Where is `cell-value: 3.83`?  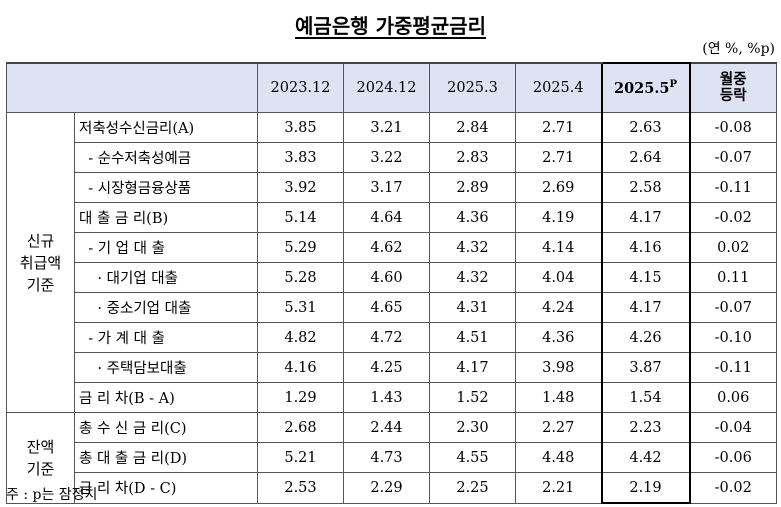
cell-value: 3.83 is located at coordinates (300, 157).